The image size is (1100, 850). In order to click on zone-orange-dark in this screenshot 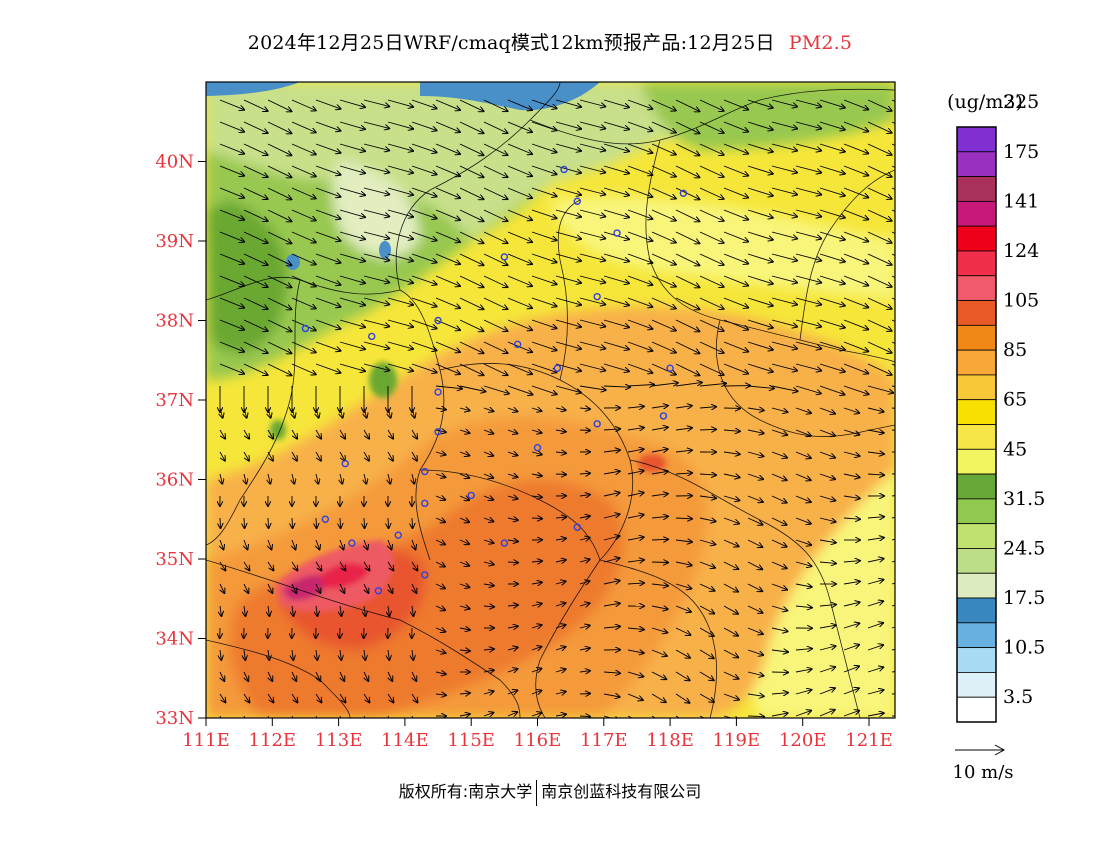, I will do `click(426, 598)`.